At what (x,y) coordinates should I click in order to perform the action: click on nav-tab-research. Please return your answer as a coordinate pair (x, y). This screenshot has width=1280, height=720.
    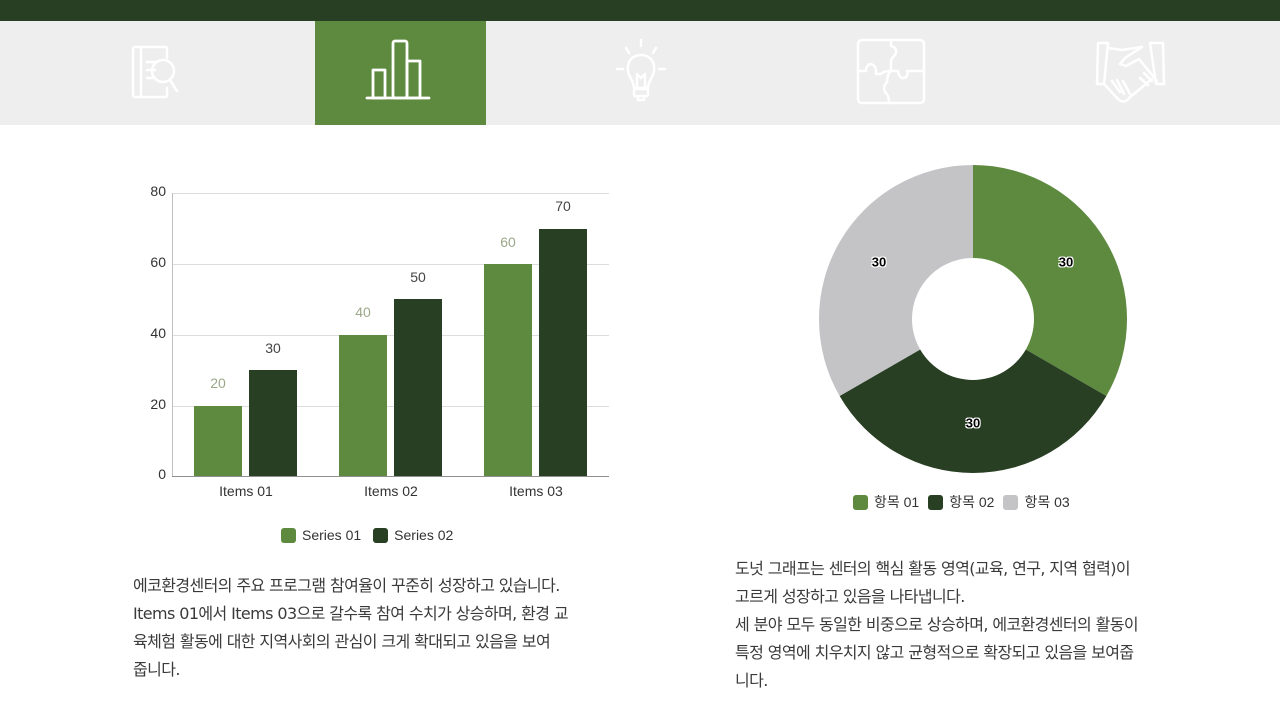
    Looking at the image, I should click on (135, 73).